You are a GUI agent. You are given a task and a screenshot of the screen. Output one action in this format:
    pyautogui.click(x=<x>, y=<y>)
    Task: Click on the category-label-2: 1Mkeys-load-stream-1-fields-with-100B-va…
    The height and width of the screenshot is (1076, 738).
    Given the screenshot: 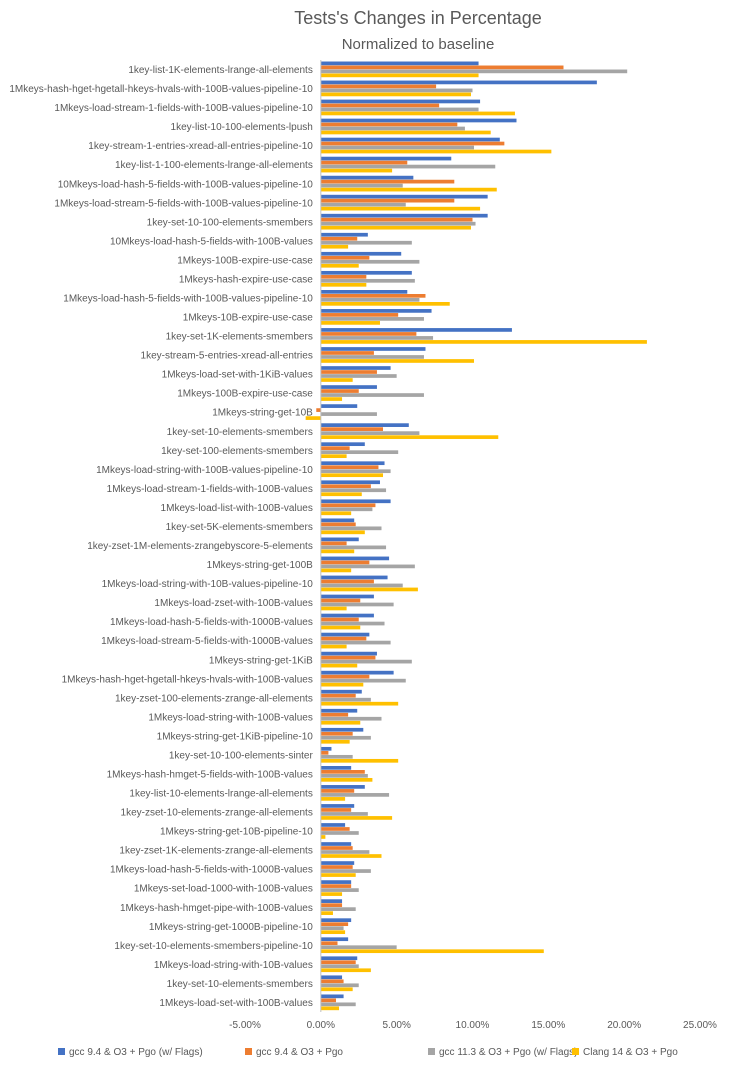 What is the action you would take?
    pyautogui.click(x=183, y=108)
    